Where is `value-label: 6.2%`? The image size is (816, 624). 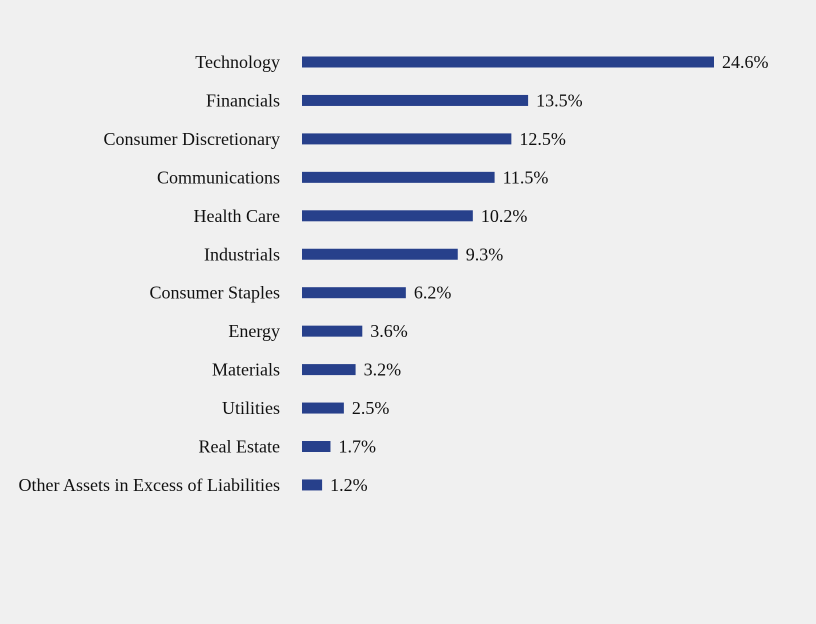 value-label: 6.2% is located at coordinates (433, 293).